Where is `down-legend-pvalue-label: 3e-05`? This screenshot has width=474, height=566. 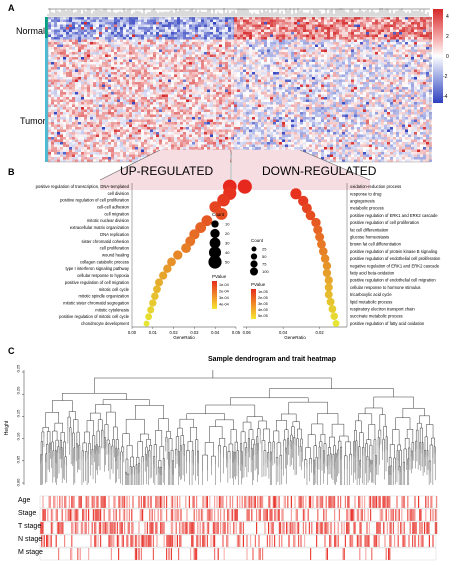
down-legend-pvalue-label: 3e-05 is located at coordinates (263, 304).